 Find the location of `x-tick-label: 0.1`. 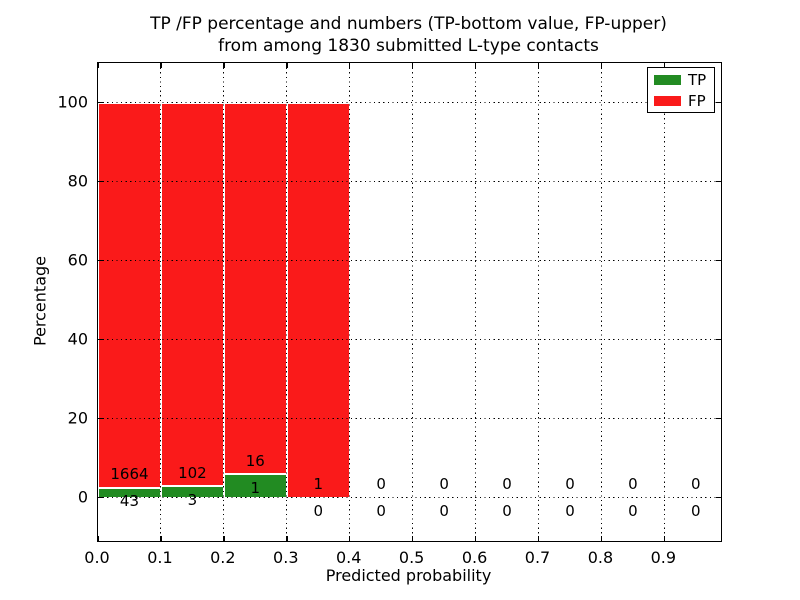

x-tick-label: 0.1 is located at coordinates (160, 557).